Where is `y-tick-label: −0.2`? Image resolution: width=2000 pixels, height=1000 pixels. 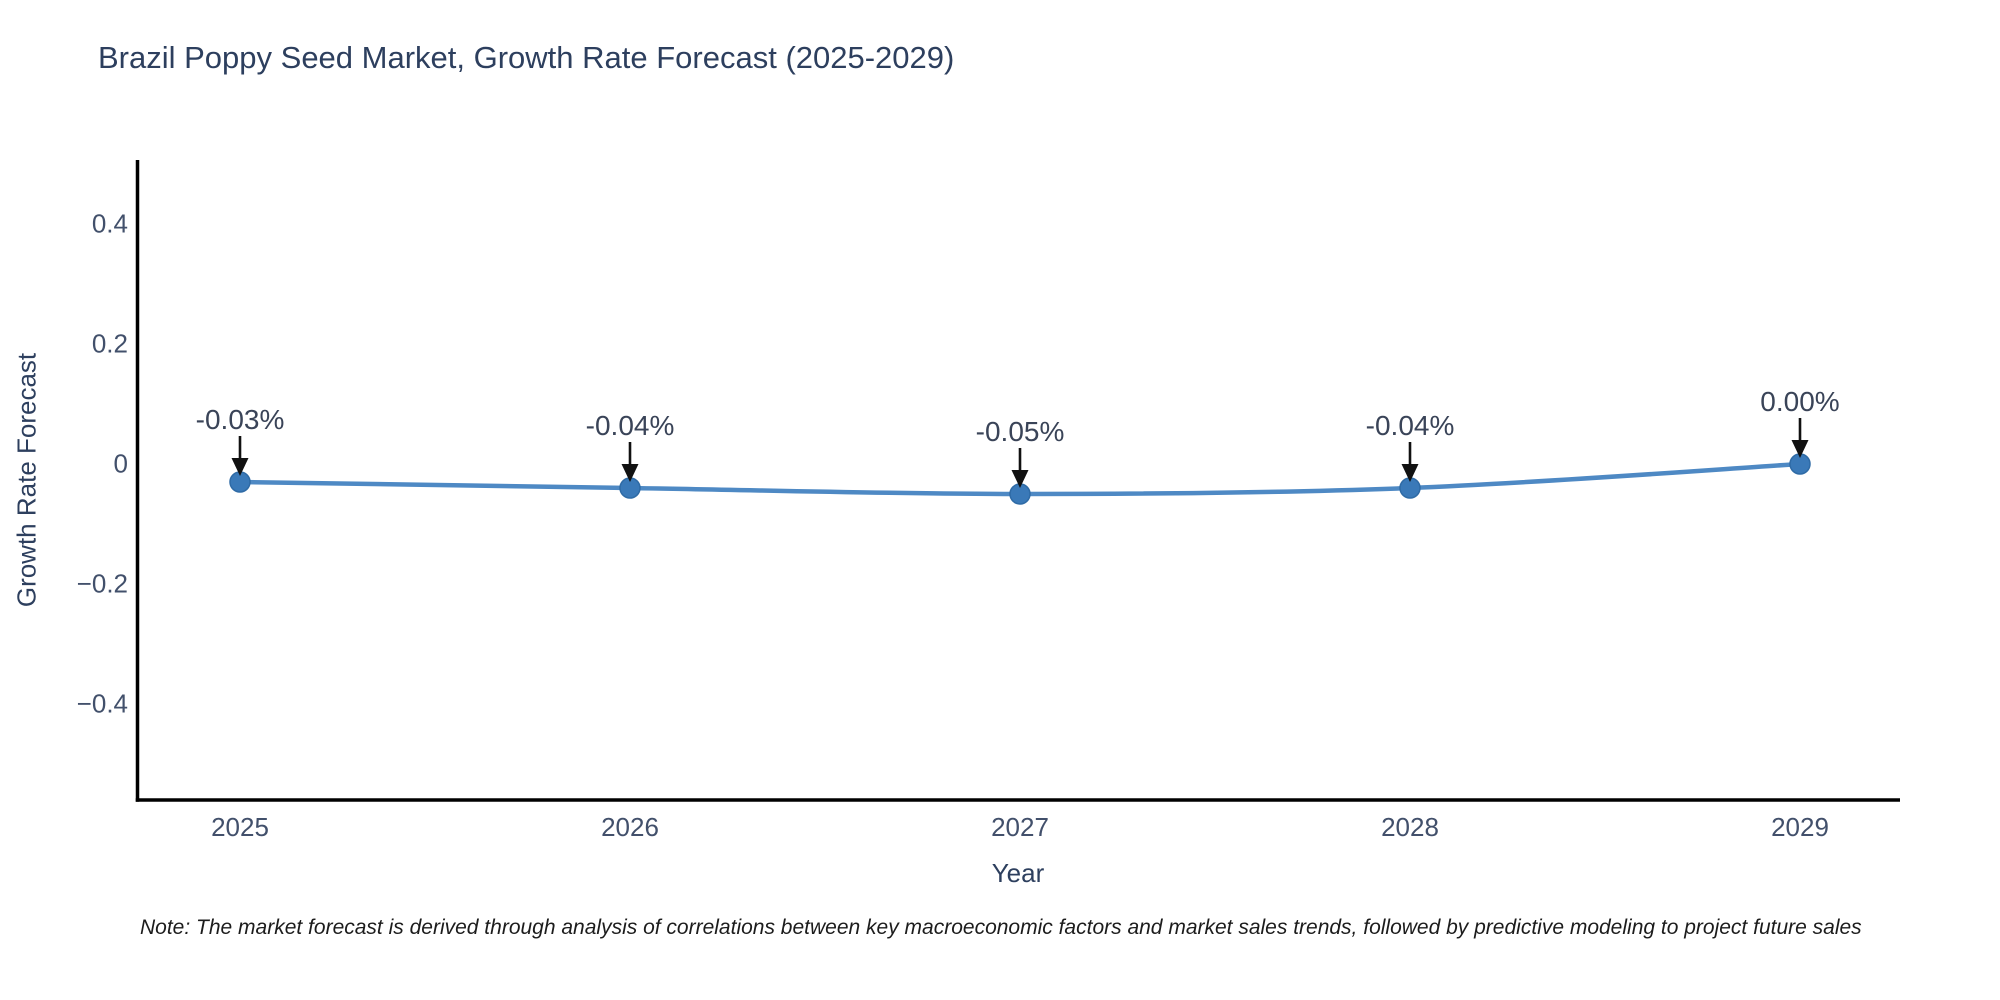
y-tick-label: −0.2 is located at coordinates (102, 583).